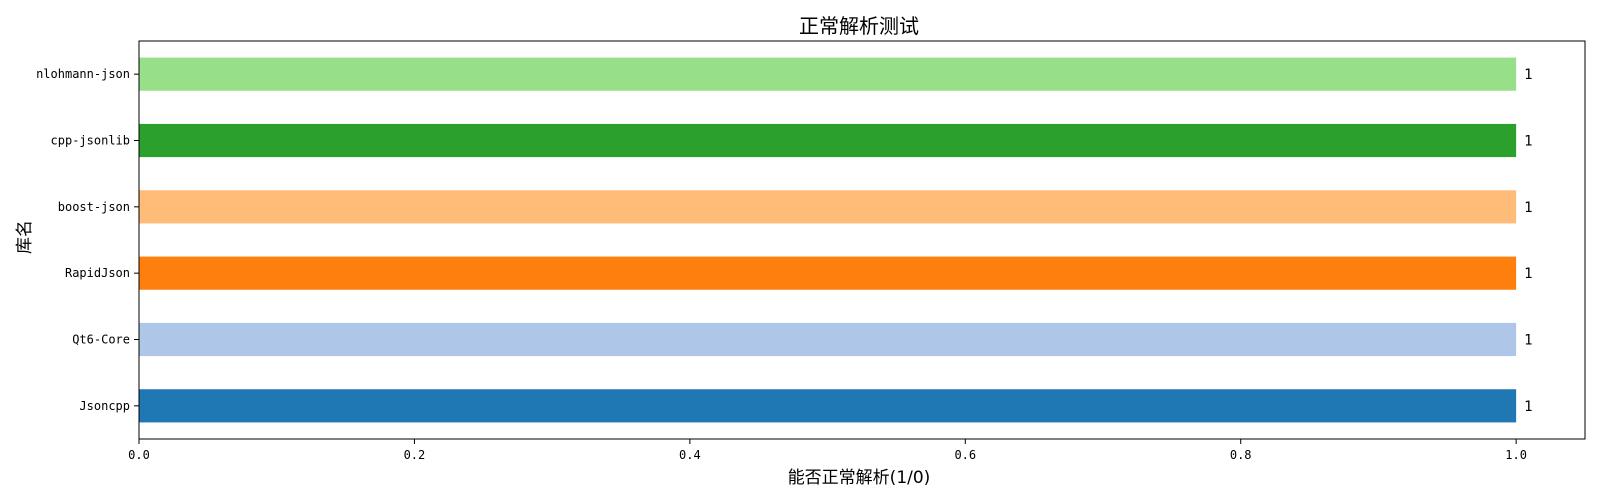  What do you see at coordinates (94, 207) in the screenshot?
I see `y-tick-label: boost-json` at bounding box center [94, 207].